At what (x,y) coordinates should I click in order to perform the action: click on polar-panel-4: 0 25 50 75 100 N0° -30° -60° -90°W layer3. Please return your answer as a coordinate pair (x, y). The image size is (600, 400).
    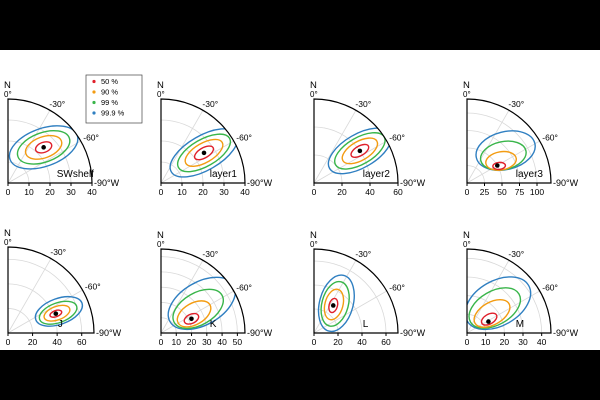
    Looking at the image, I should click on (521, 138).